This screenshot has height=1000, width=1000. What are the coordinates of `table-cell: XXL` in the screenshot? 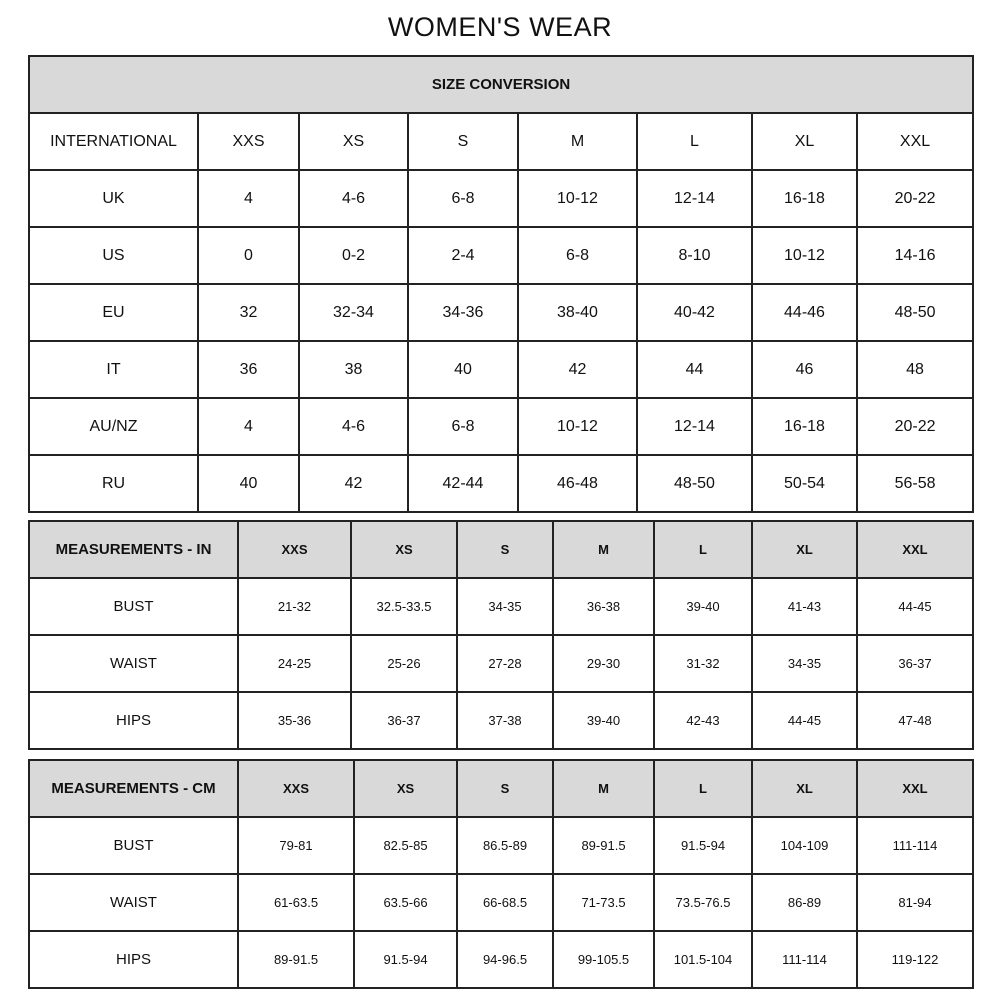 It's located at (915, 141).